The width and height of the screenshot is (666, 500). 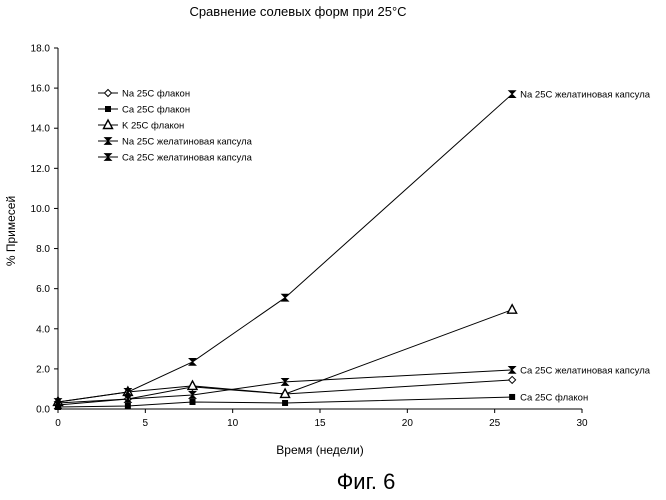 I want to click on legend-item: Ca 25C флакон, so click(x=144, y=110).